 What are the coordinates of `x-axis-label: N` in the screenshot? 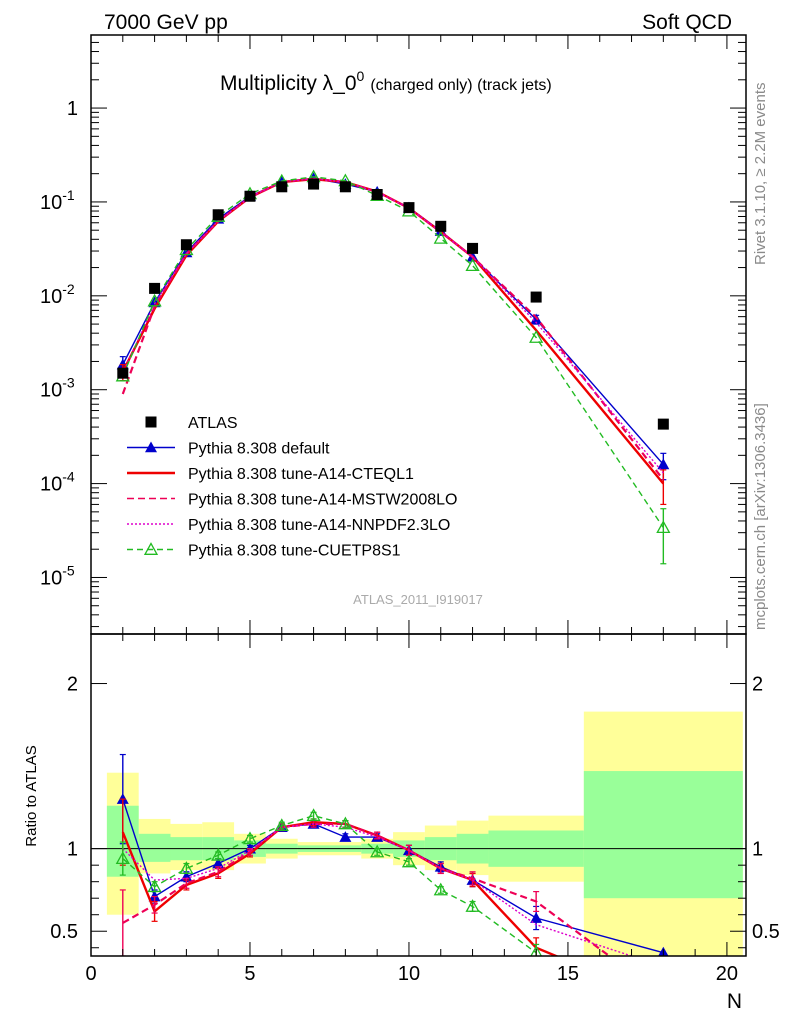 It's located at (734, 1001).